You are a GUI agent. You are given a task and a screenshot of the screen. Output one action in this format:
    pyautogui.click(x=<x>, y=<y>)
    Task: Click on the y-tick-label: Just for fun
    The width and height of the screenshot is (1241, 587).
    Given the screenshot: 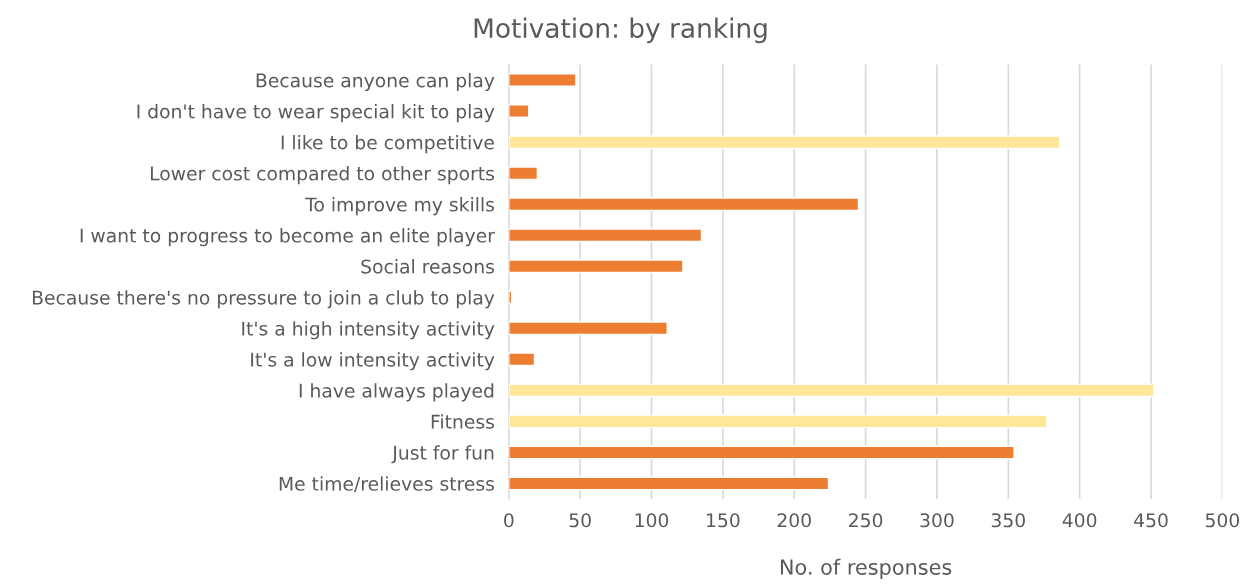 What is the action you would take?
    pyautogui.click(x=442, y=454)
    